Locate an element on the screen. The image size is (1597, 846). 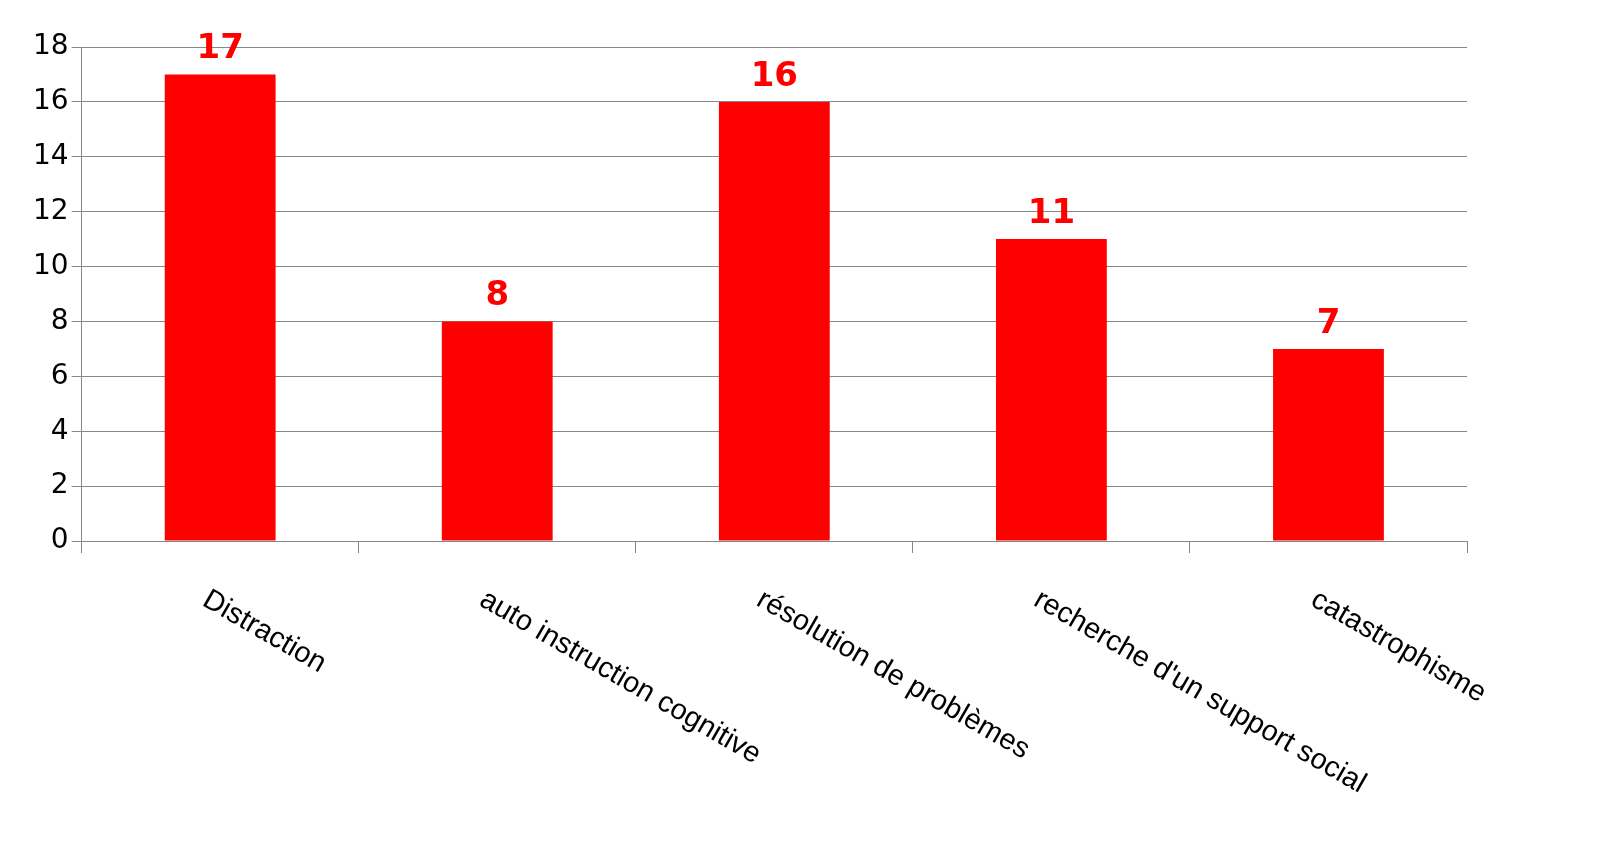
data-label: 11 is located at coordinates (1051, 210).